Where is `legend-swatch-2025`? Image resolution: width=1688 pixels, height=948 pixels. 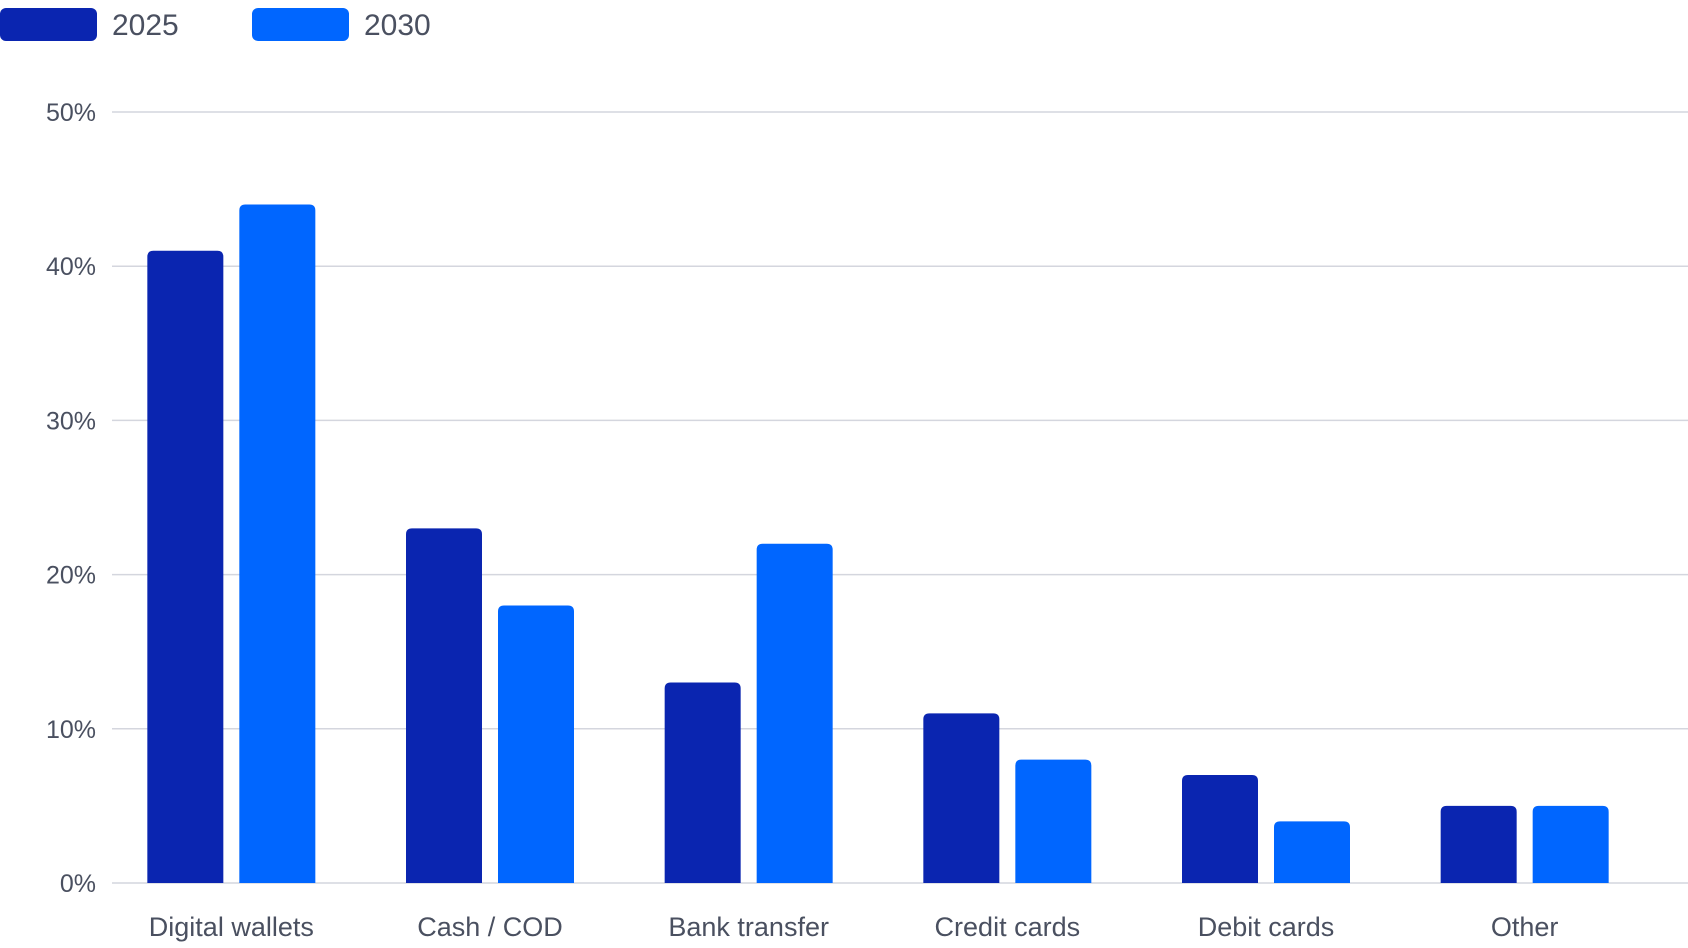 legend-swatch-2025 is located at coordinates (48, 24).